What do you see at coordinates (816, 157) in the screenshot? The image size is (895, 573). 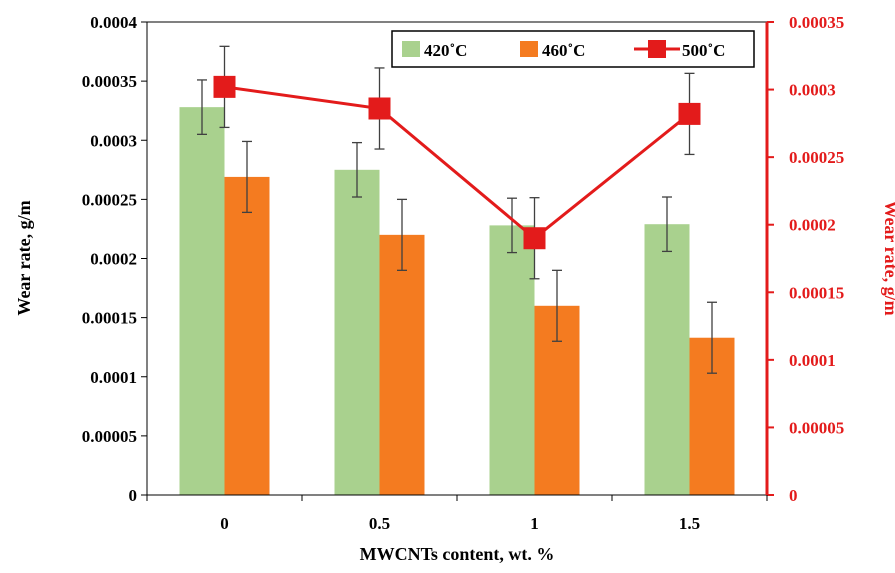 I see `right-tick-label-5: 0.00025` at bounding box center [816, 157].